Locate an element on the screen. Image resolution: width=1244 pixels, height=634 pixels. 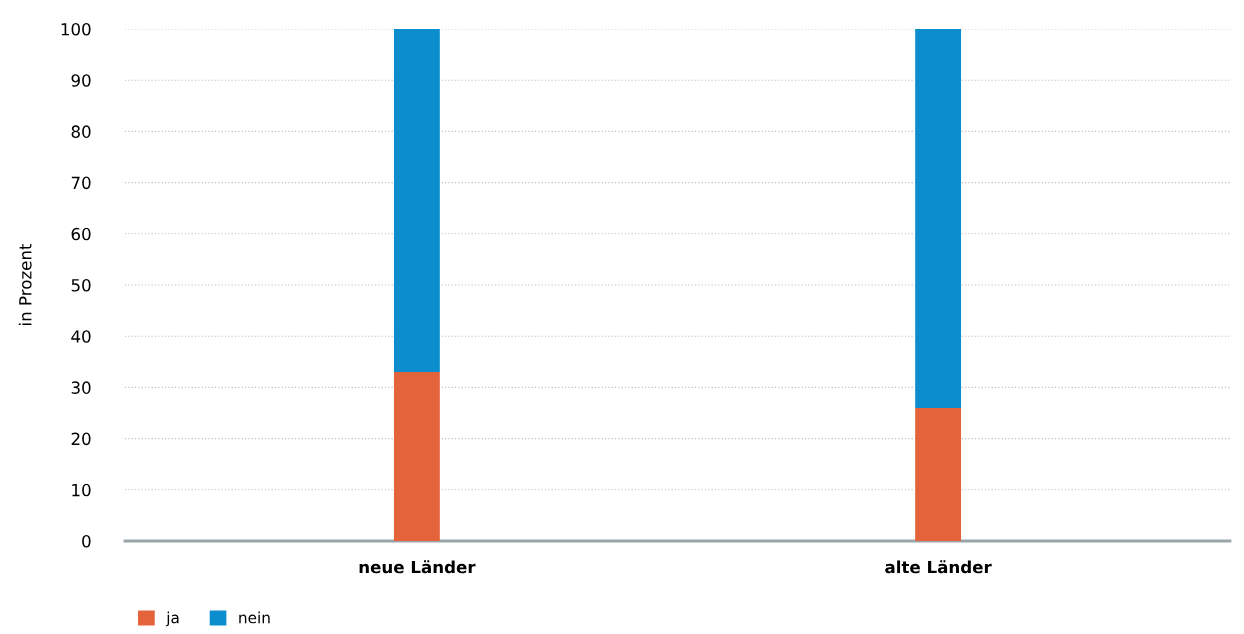
y-tick-label: 20 is located at coordinates (81, 439).